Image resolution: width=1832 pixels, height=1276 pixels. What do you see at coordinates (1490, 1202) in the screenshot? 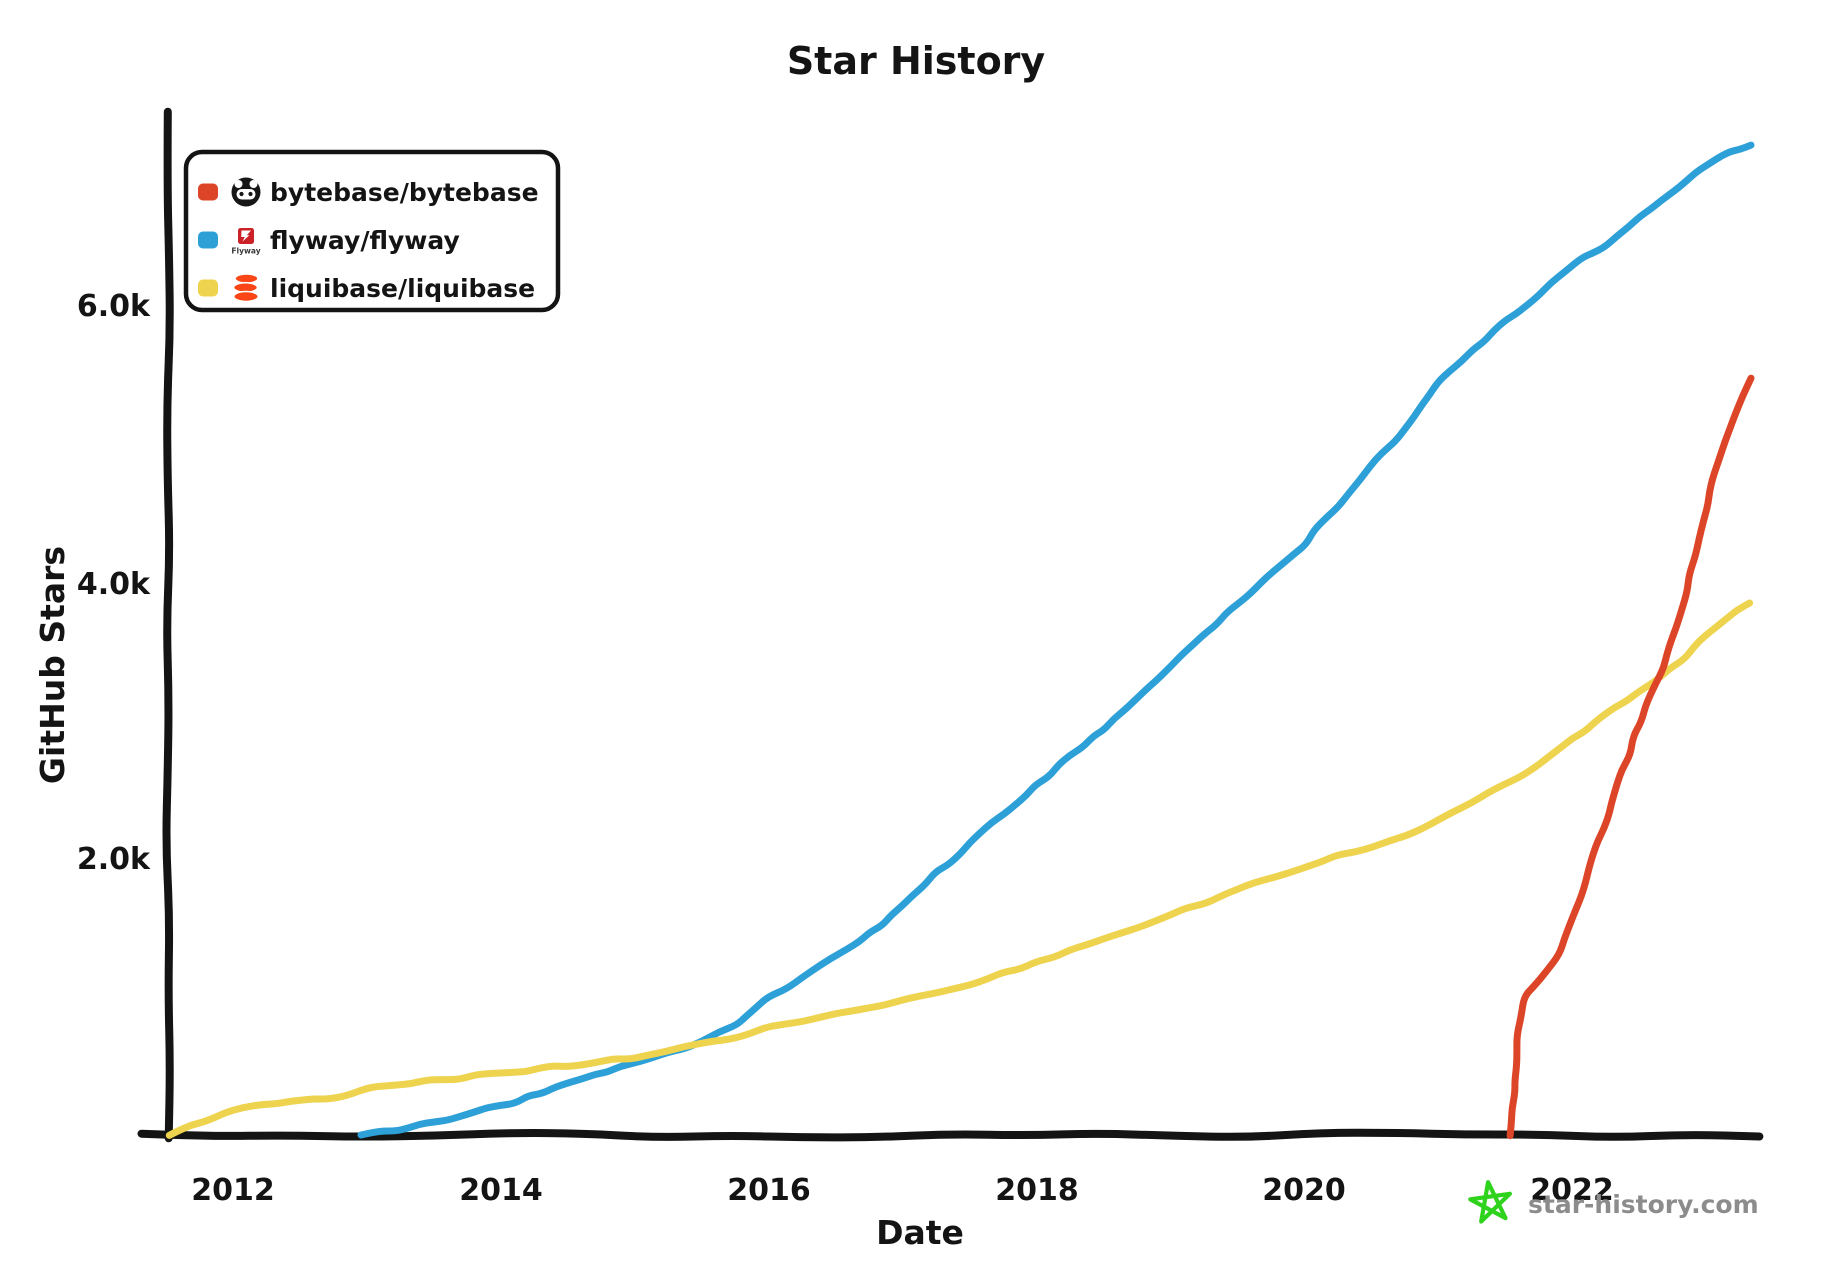
I see `star-icon` at bounding box center [1490, 1202].